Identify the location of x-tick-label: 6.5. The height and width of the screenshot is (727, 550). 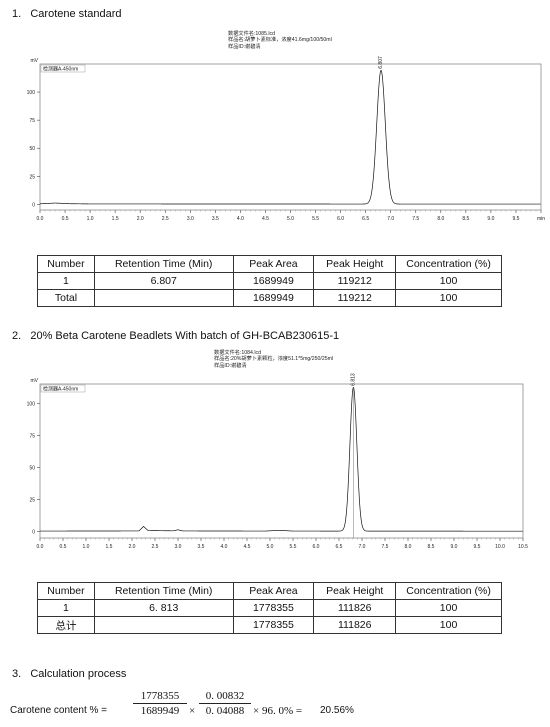
(339, 547).